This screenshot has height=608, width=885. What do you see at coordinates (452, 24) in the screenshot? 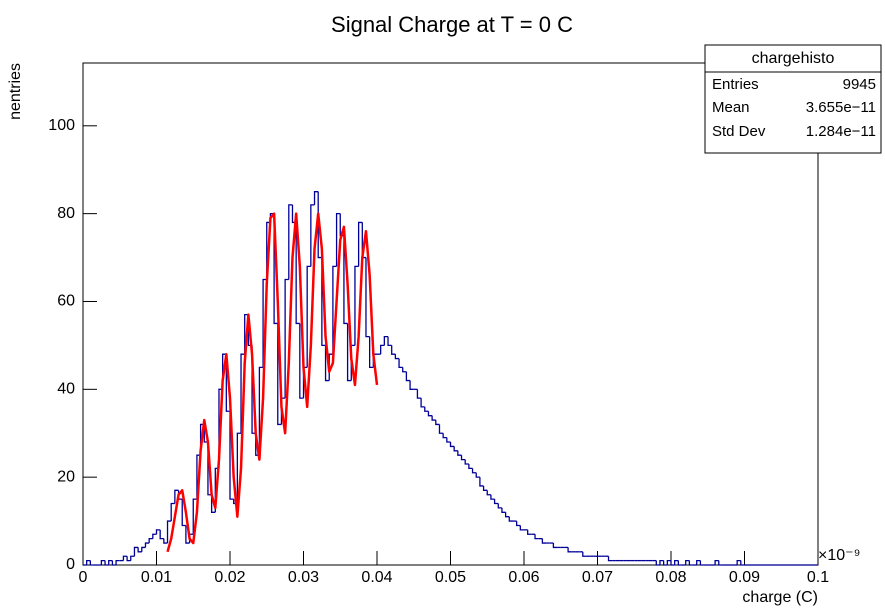
I see `chart-title: Signal Charge at T = 0 C` at bounding box center [452, 24].